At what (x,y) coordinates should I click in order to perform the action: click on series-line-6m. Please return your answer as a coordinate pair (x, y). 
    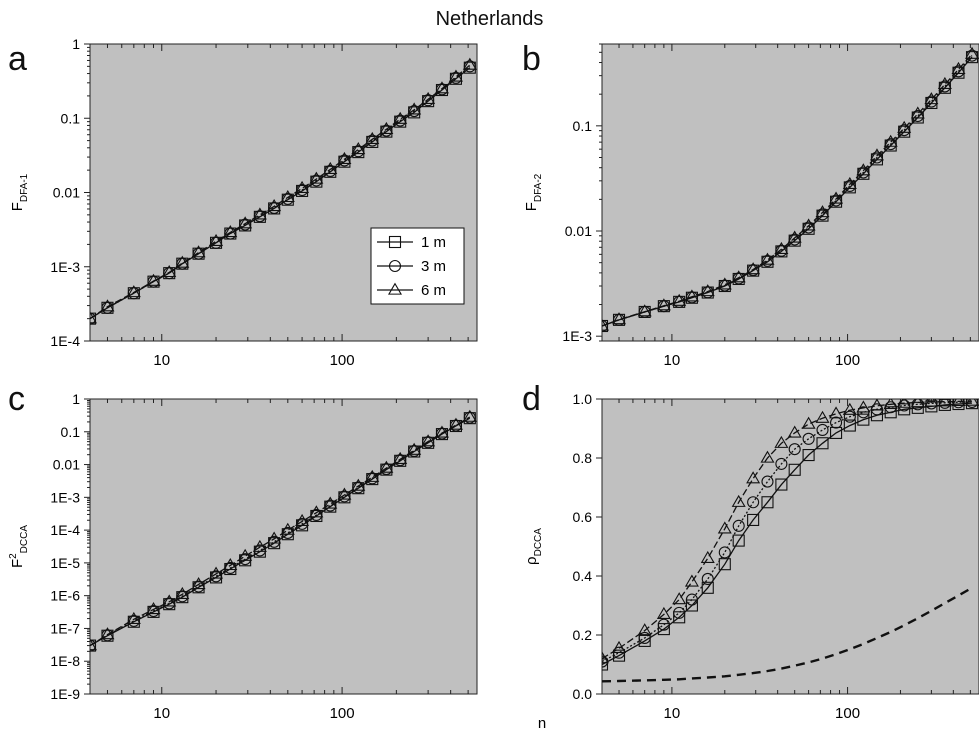
    Looking at the image, I should click on (280, 531).